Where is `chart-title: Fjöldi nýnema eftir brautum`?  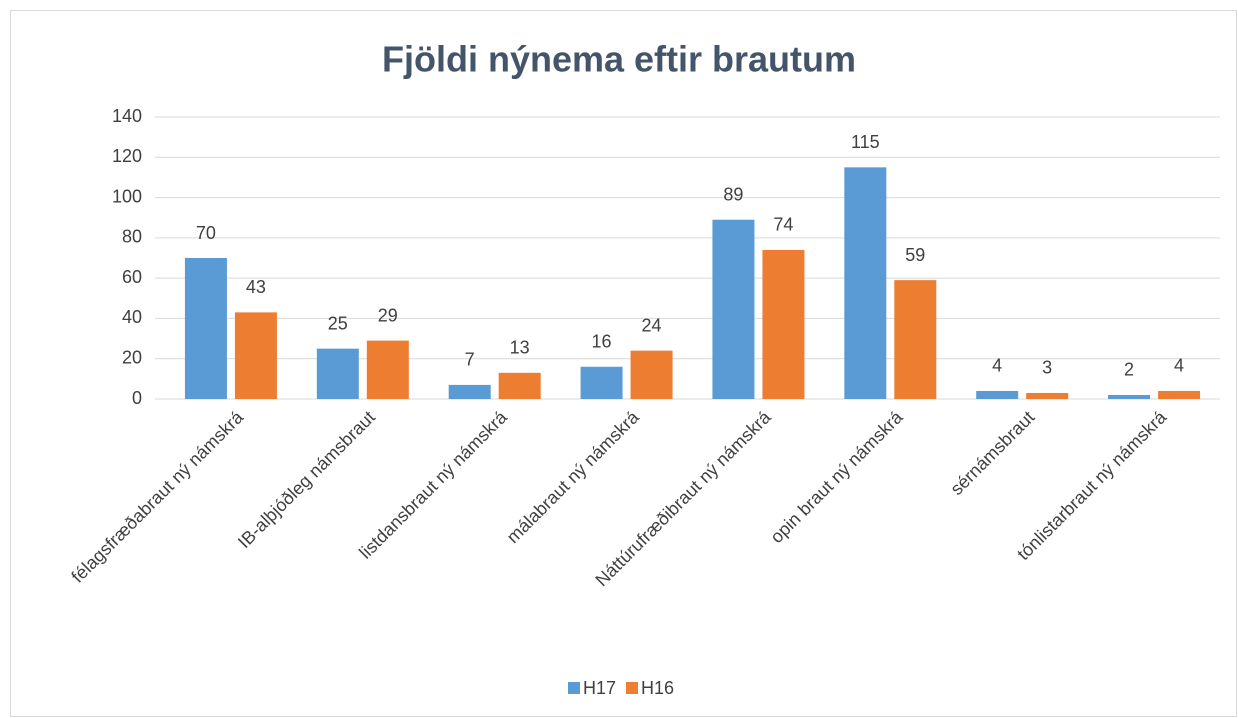 chart-title: Fjöldi nýnema eftir brautum is located at coordinates (619, 59).